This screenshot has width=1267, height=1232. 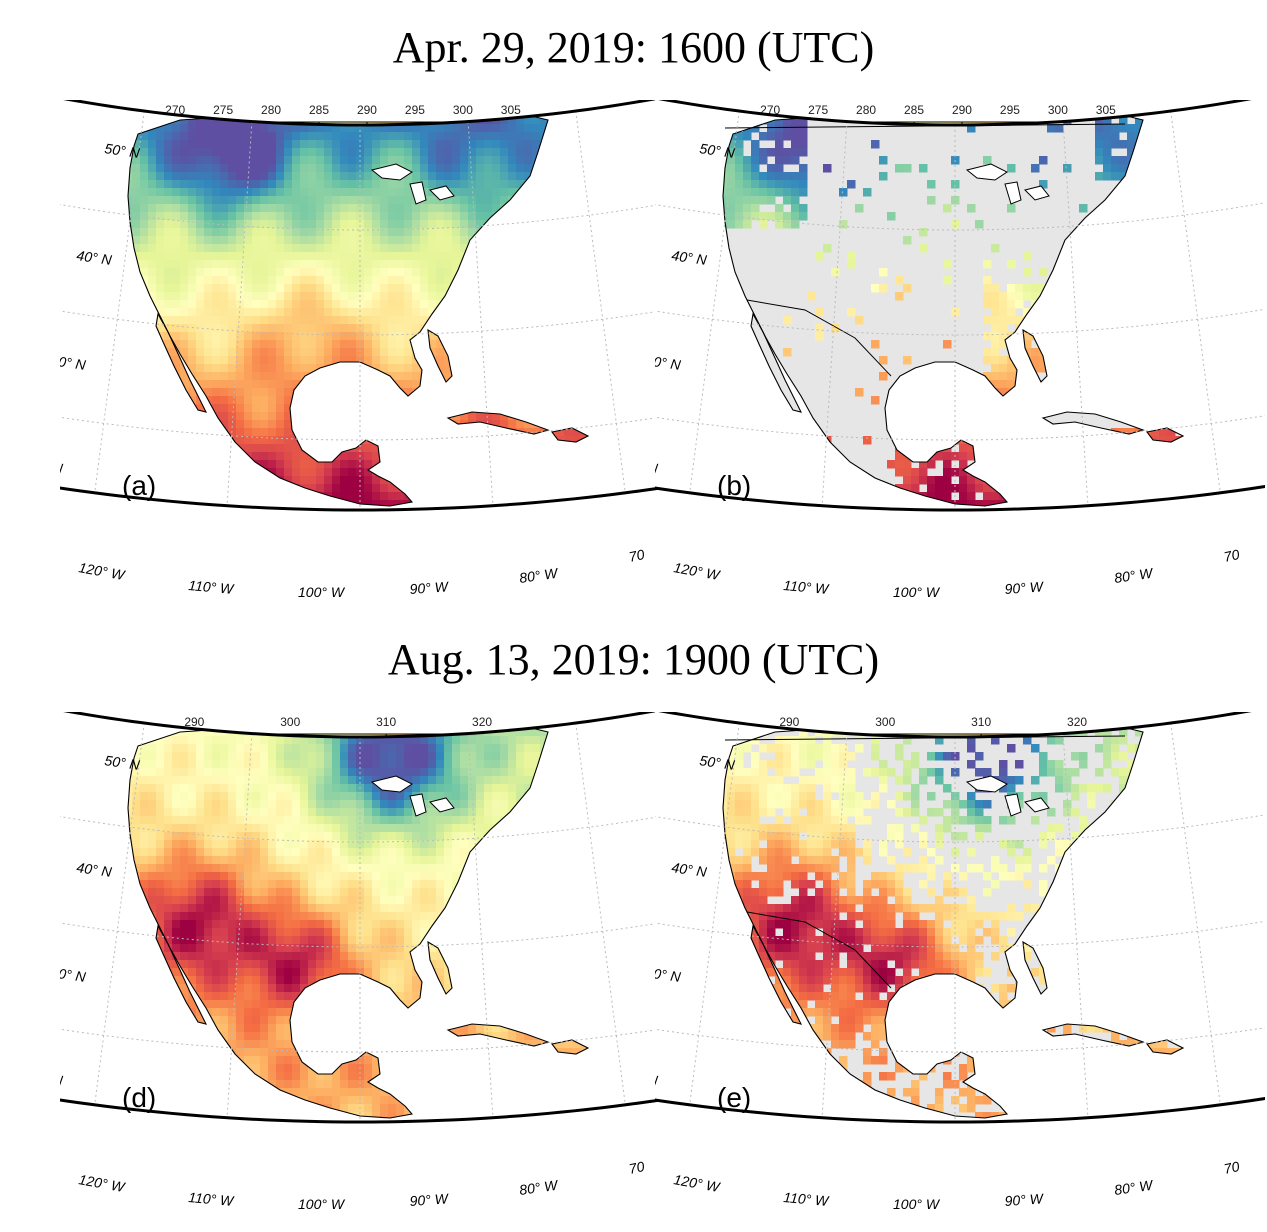 I want to click on panel-label: (e), so click(x=734, y=1097).